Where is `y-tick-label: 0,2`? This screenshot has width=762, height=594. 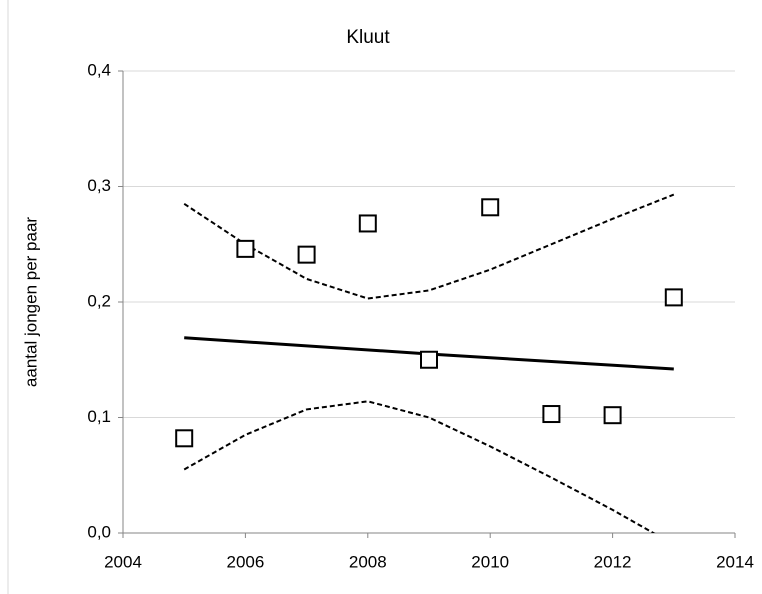 y-tick-label: 0,2 is located at coordinates (99, 300).